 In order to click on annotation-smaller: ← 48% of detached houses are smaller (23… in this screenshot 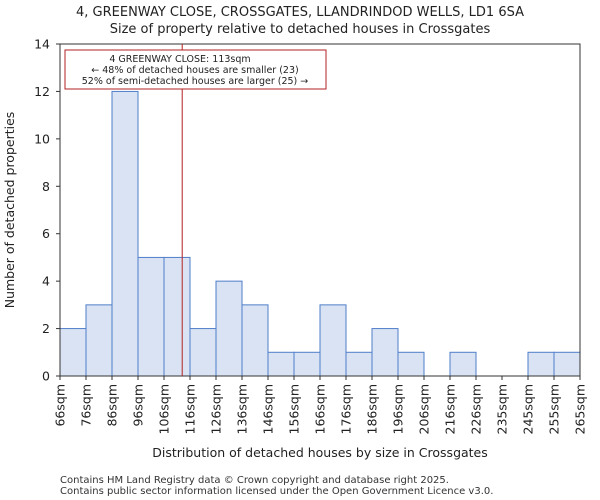, I will do `click(194, 70)`.